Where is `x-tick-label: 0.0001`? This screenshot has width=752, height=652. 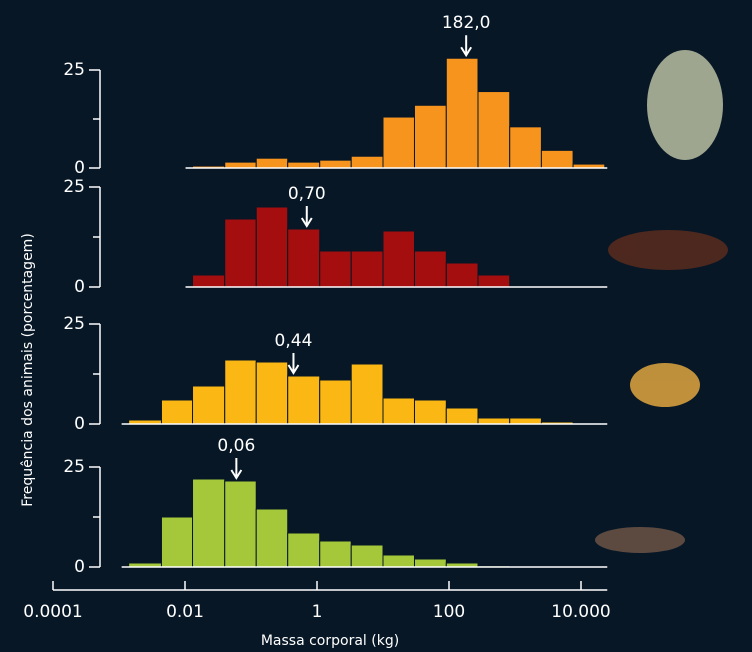 x-tick-label: 0.0001 is located at coordinates (52, 612).